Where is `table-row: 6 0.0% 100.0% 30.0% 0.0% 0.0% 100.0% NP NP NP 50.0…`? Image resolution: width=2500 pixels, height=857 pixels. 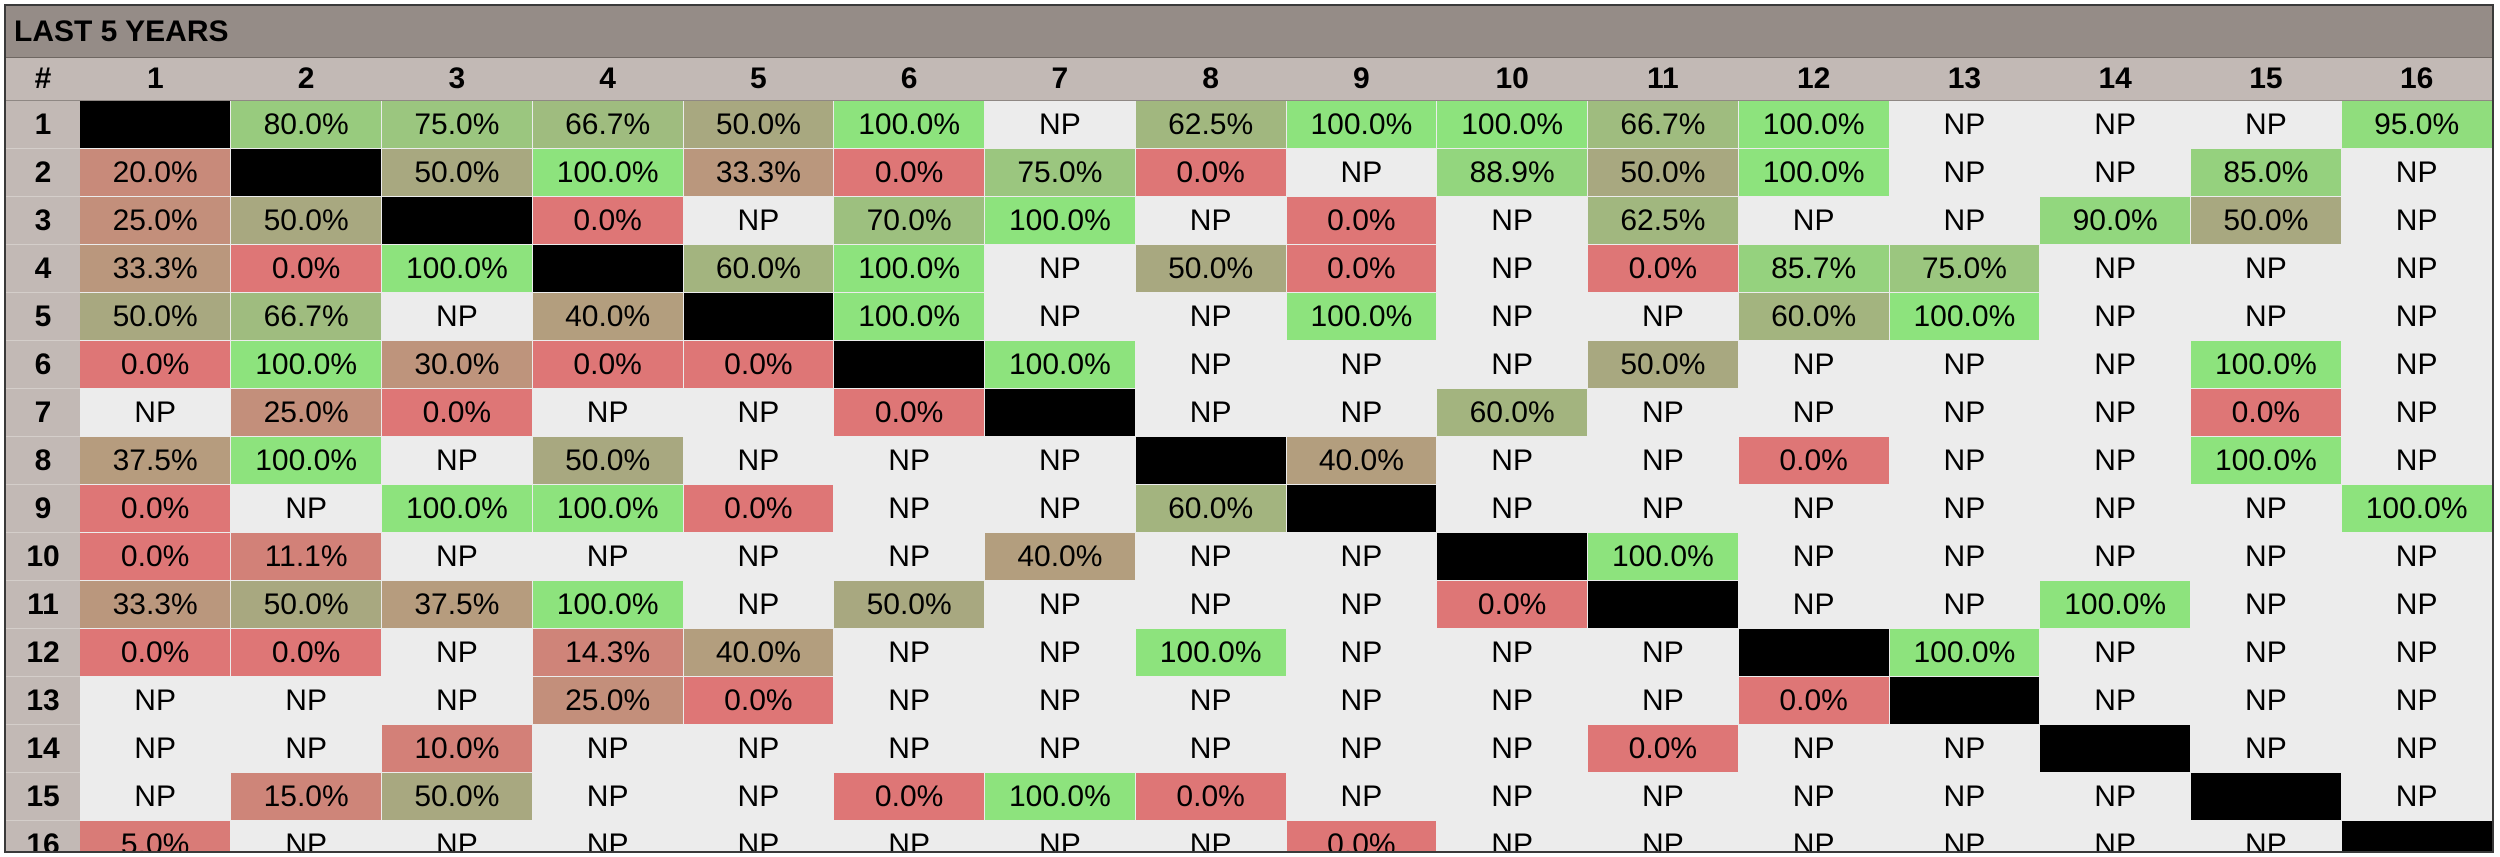 table-row: 6 0.0% 100.0% 30.0% 0.0% 0.0% 100.0% NP NP NP 50.0… is located at coordinates (1249, 364).